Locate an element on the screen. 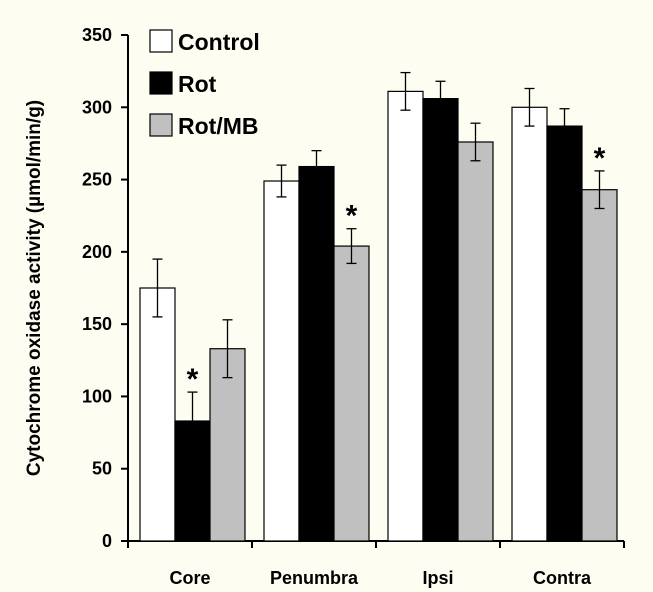 Image resolution: width=653 pixels, height=592 pixels. bar-control-penumbra is located at coordinates (281, 361).